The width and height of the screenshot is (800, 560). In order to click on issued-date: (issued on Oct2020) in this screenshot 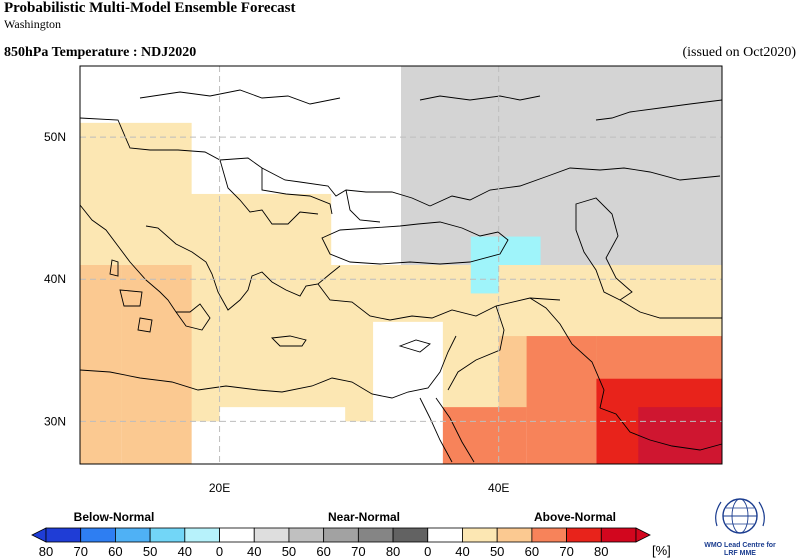, I will do `click(739, 52)`.